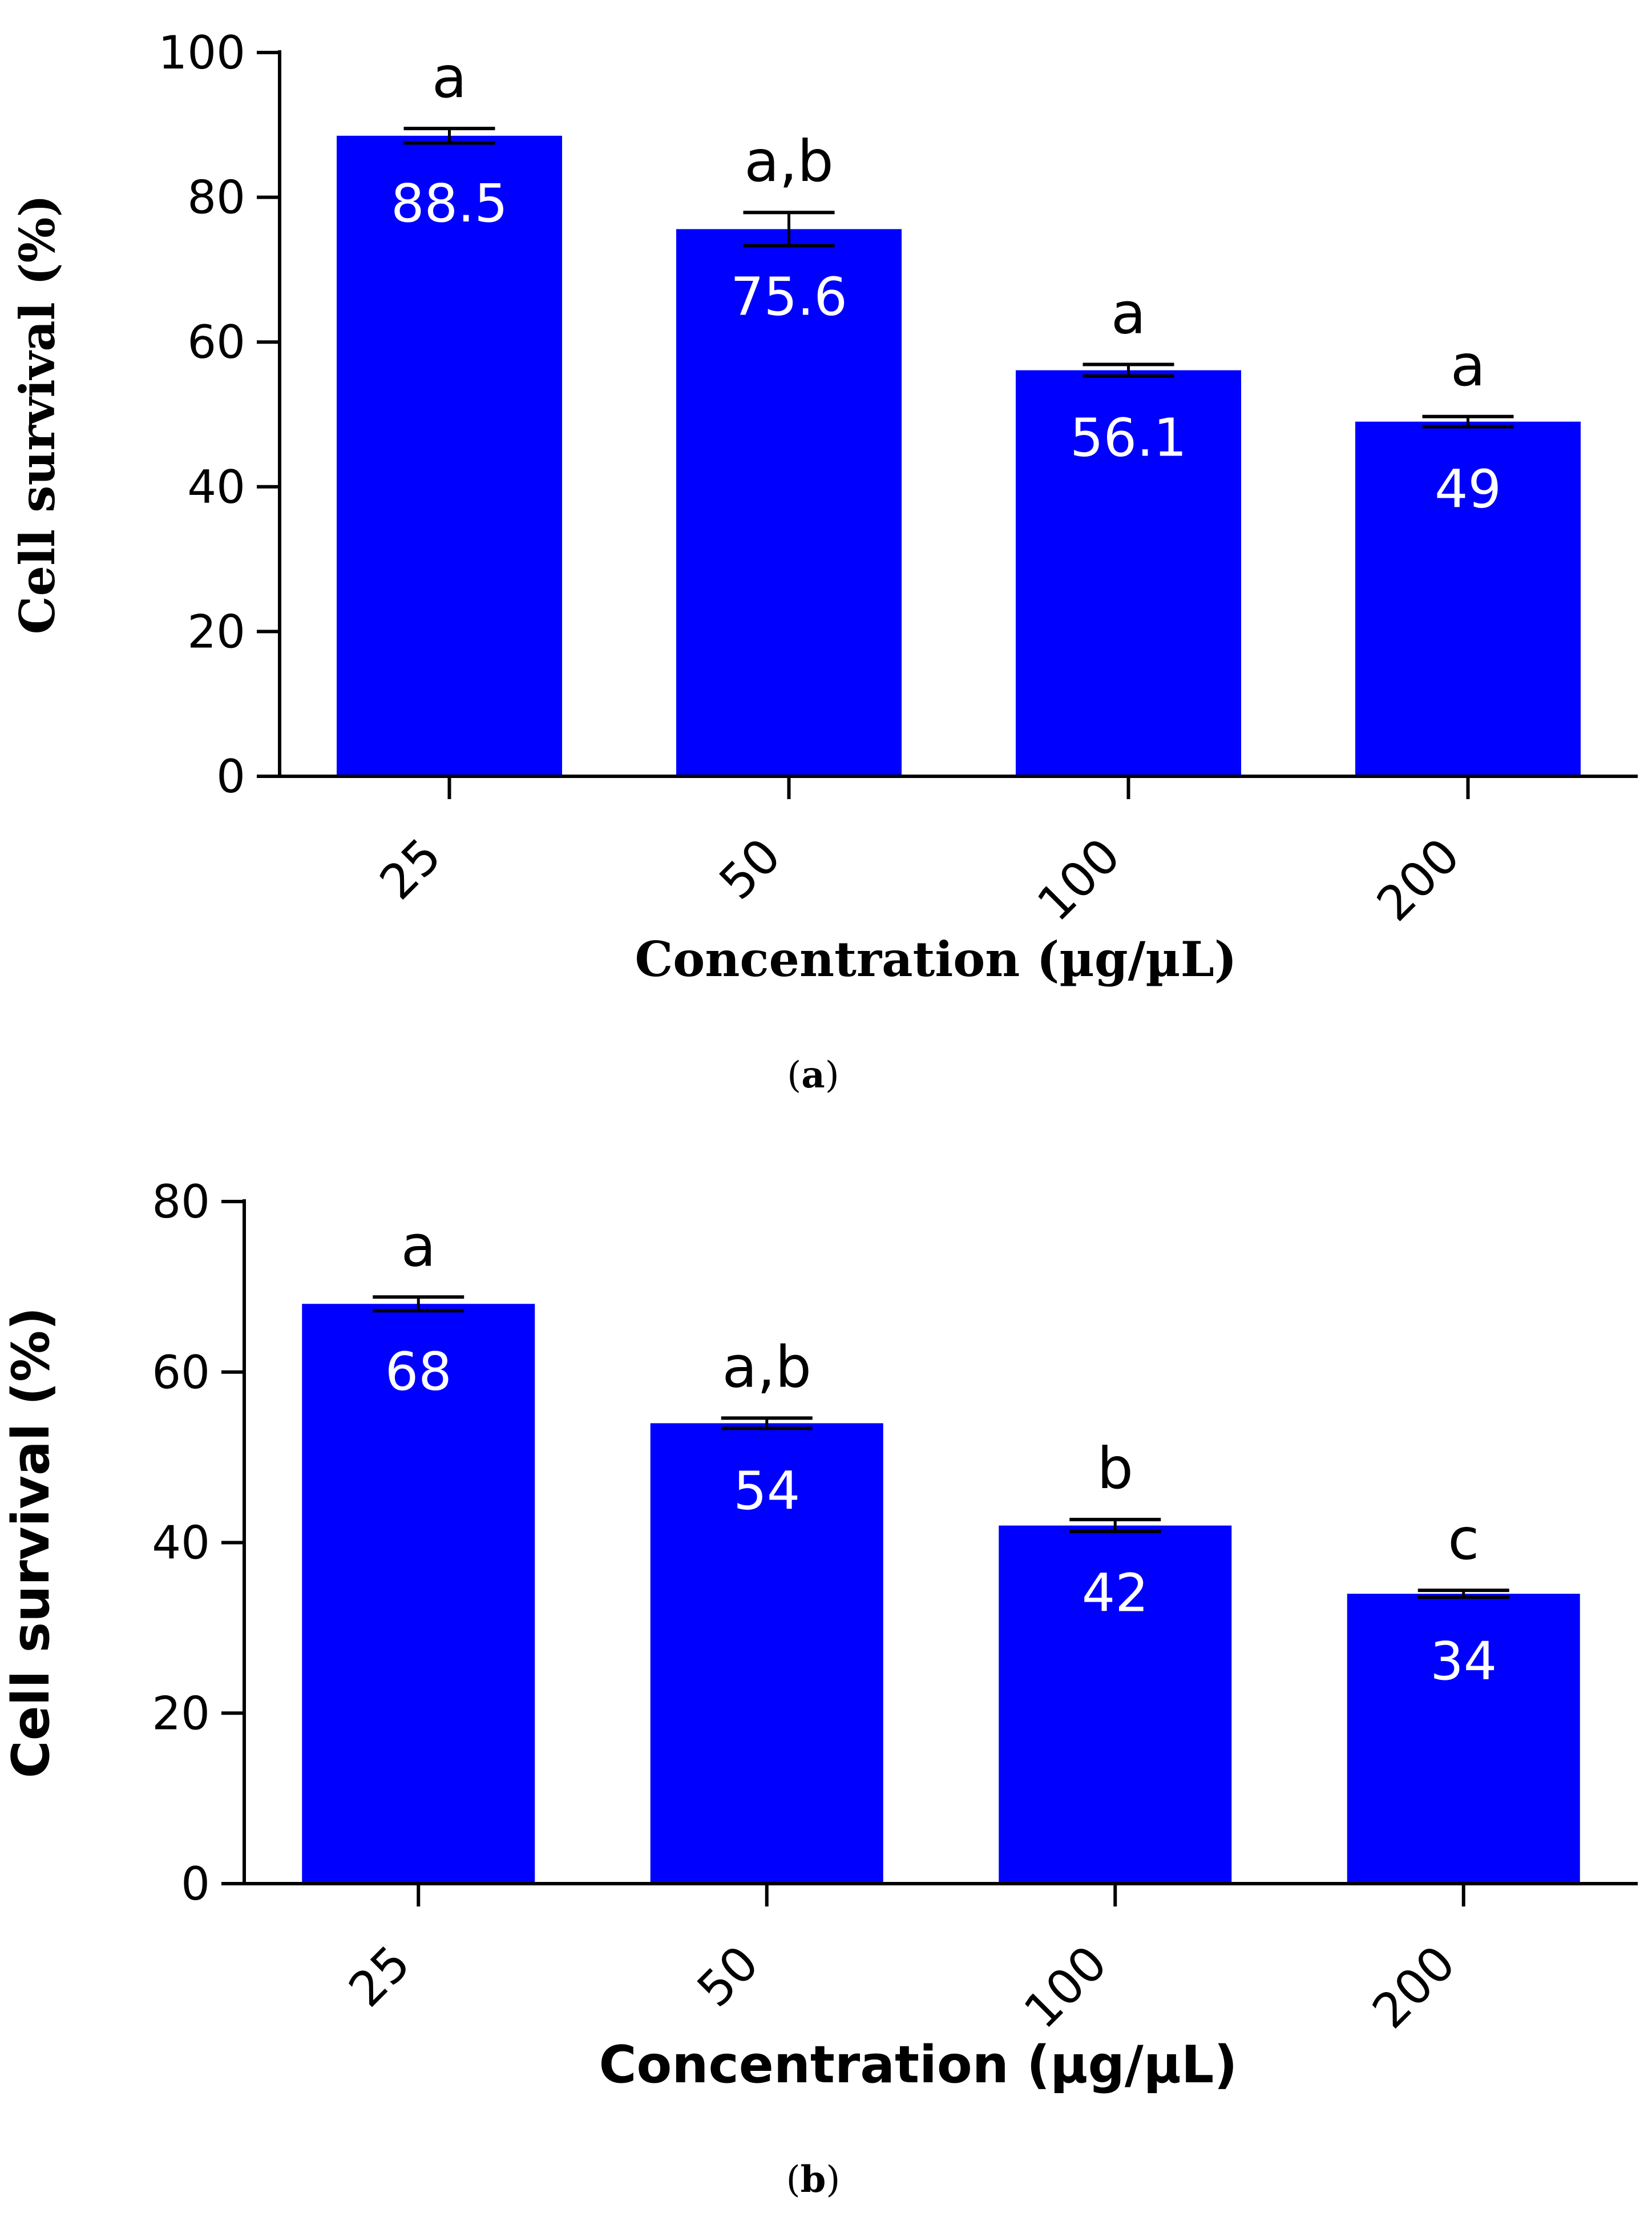 This screenshot has width=1652, height=2213. What do you see at coordinates (1115, 1594) in the screenshot?
I see `bar-value-label: 42` at bounding box center [1115, 1594].